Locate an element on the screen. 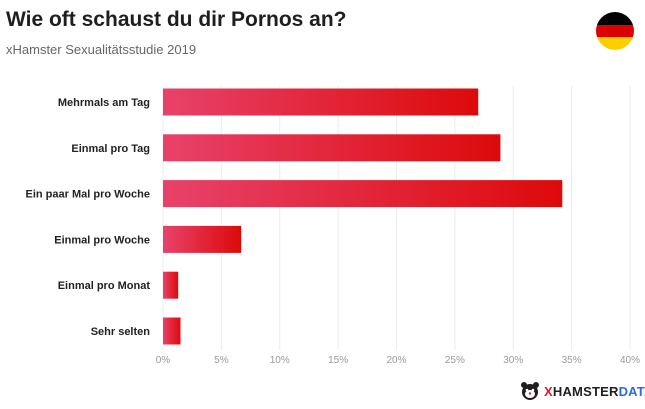 This screenshot has height=409, width=645. category-label: Ein paar Mal pro Woche is located at coordinates (88, 195).